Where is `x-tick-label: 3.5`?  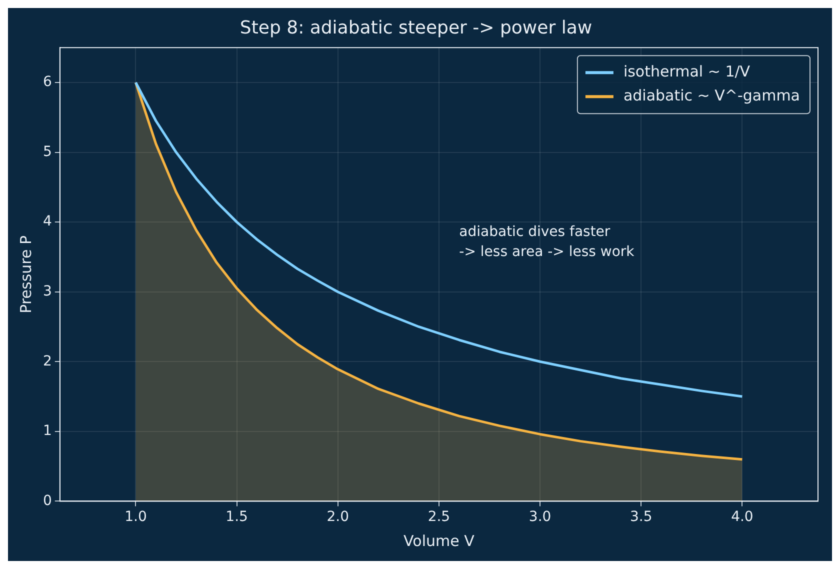 x-tick-label: 3.5 is located at coordinates (641, 517).